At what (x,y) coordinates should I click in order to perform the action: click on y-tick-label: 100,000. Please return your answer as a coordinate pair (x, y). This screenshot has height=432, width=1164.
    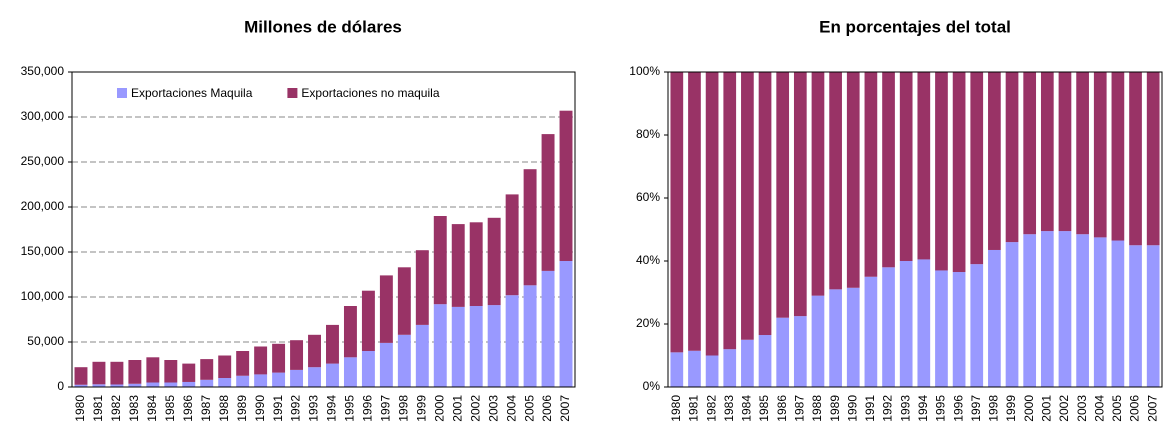
    Looking at the image, I should click on (43, 296).